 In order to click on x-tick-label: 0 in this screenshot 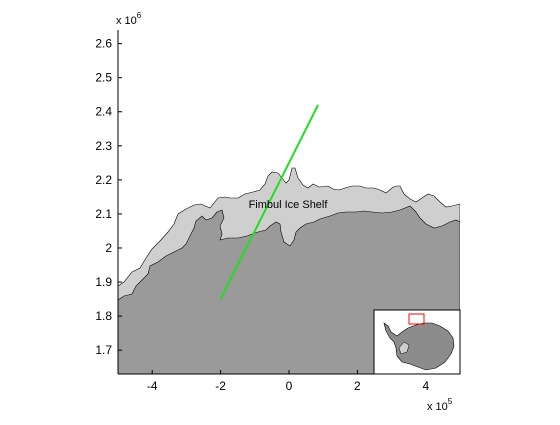, I will do `click(289, 386)`.